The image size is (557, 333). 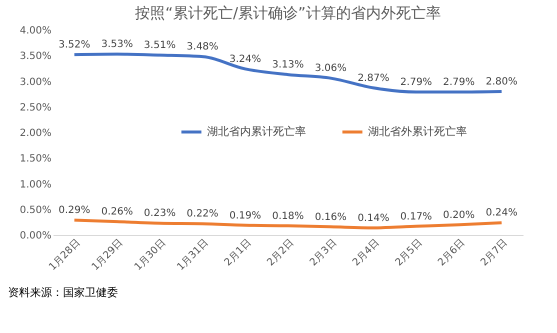 What do you see at coordinates (193, 255) in the screenshot?
I see `x-tick-label: 1月31日` at bounding box center [193, 255].